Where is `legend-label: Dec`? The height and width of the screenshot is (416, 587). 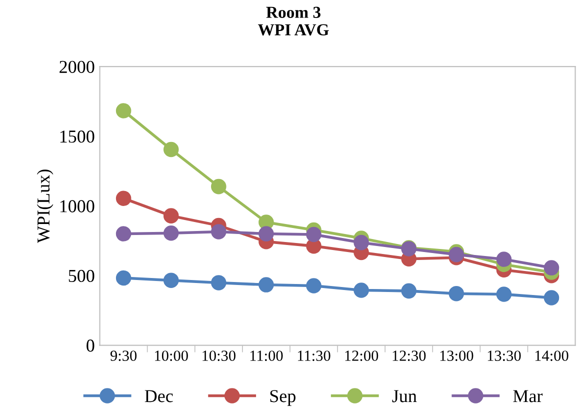
legend-label: Dec is located at coordinates (158, 396).